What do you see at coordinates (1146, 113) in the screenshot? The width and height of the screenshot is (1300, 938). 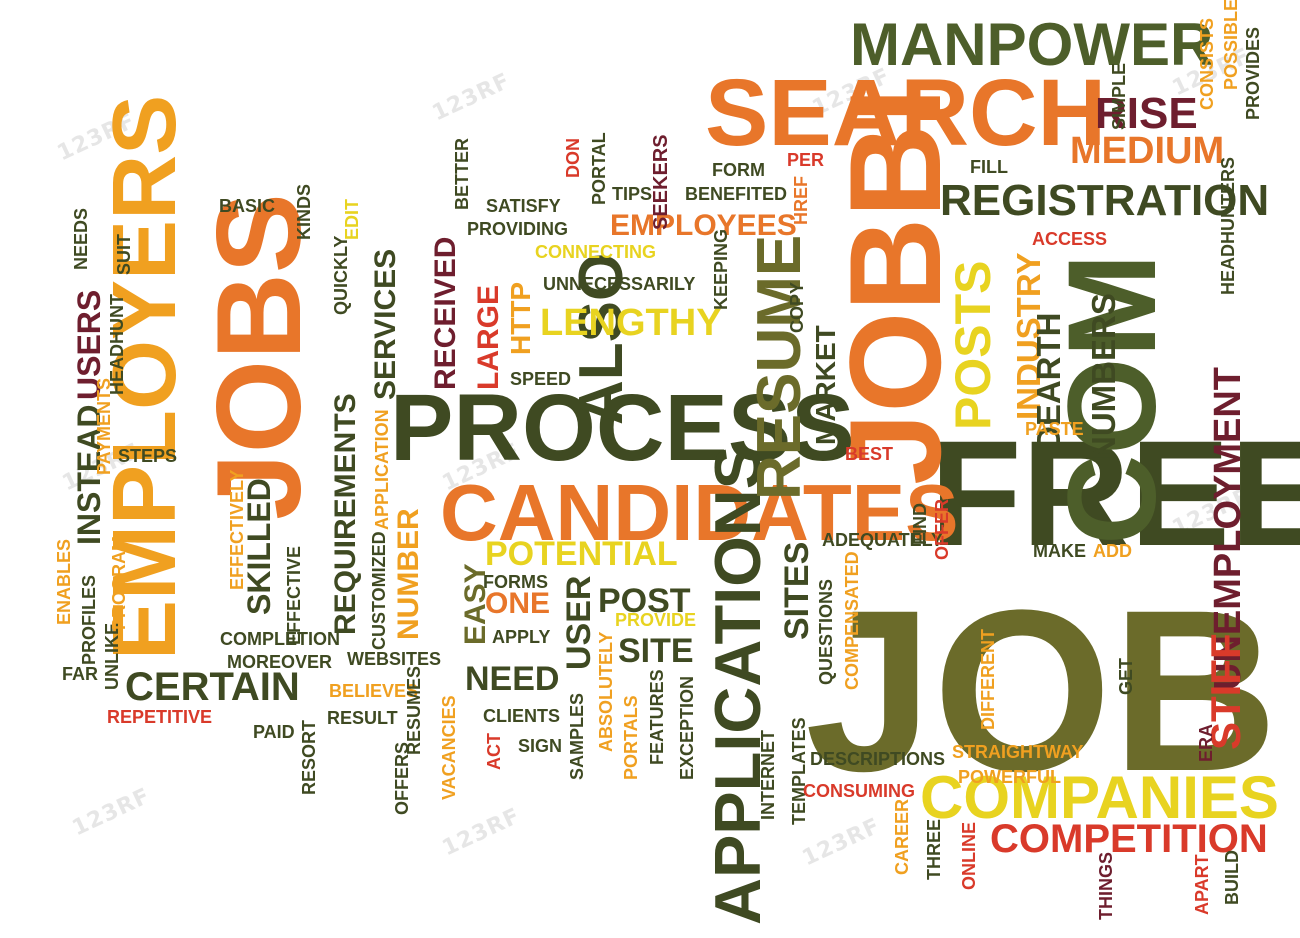 I see `word-rise: RISE` at bounding box center [1146, 113].